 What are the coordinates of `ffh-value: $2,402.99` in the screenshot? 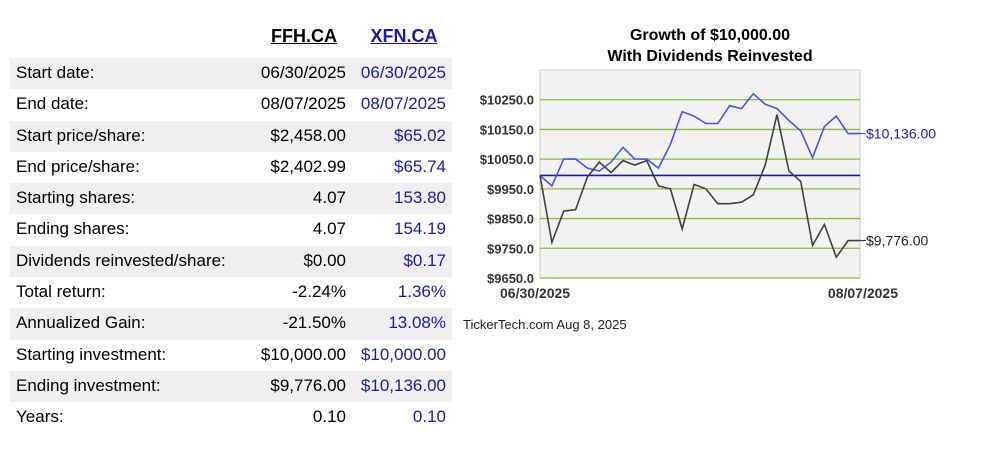 It's located at (308, 166).